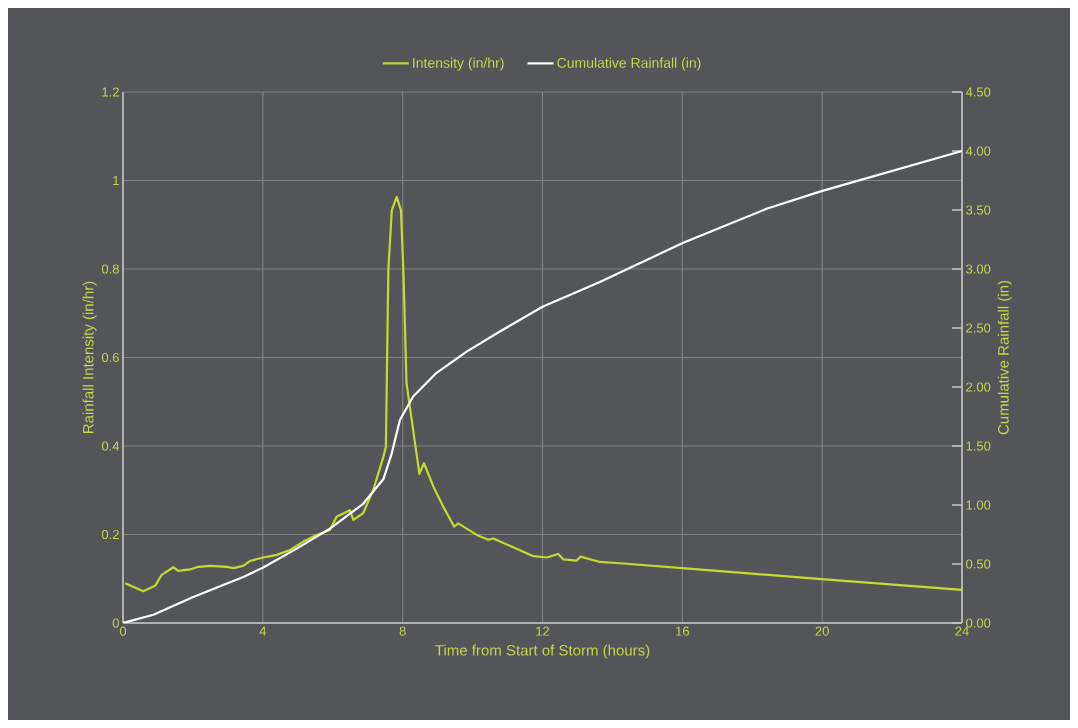  I want to click on y2-tick-label: 3.00, so click(978, 269).